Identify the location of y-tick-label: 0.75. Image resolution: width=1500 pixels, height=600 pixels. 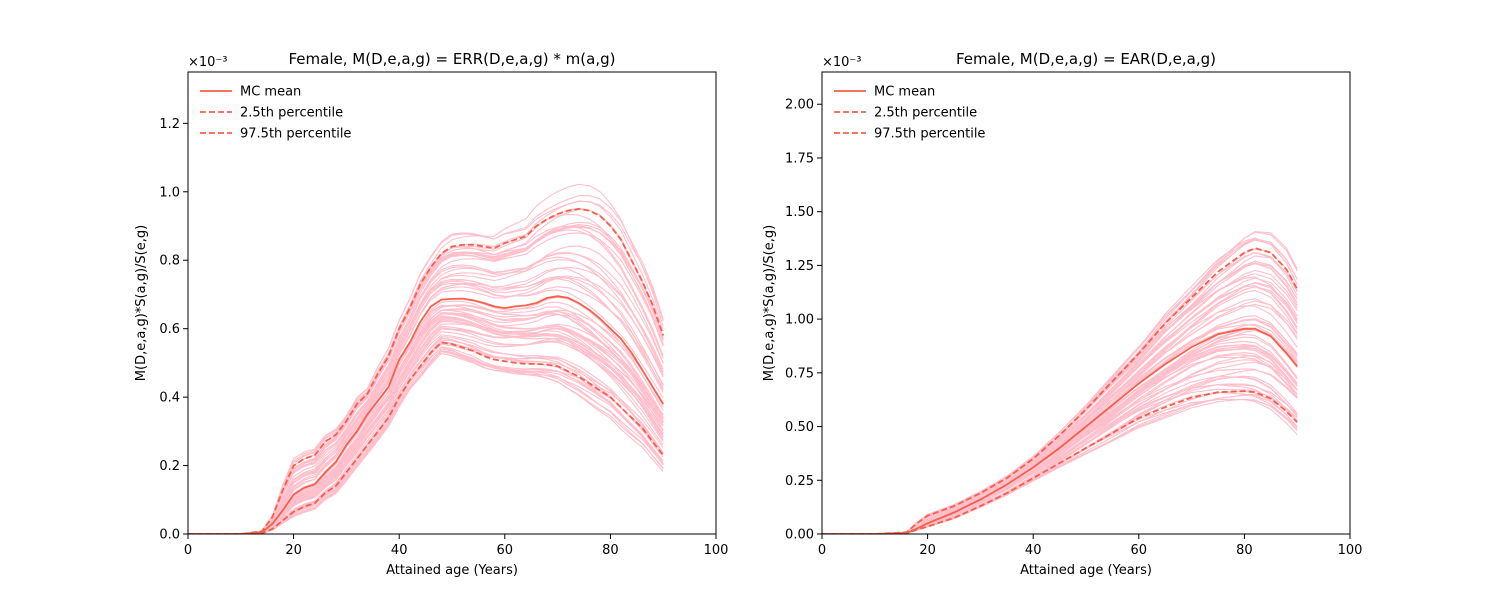
(799, 373).